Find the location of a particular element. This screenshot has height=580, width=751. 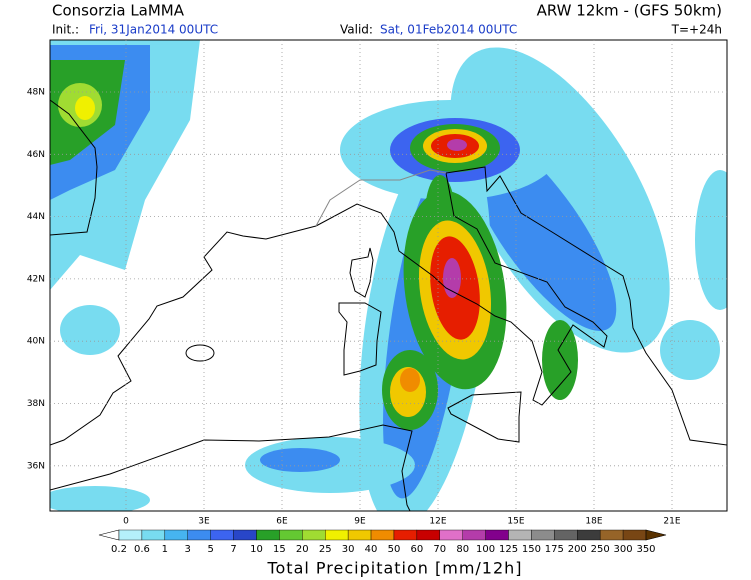

colorbar-label: 50 is located at coordinates (394, 549).